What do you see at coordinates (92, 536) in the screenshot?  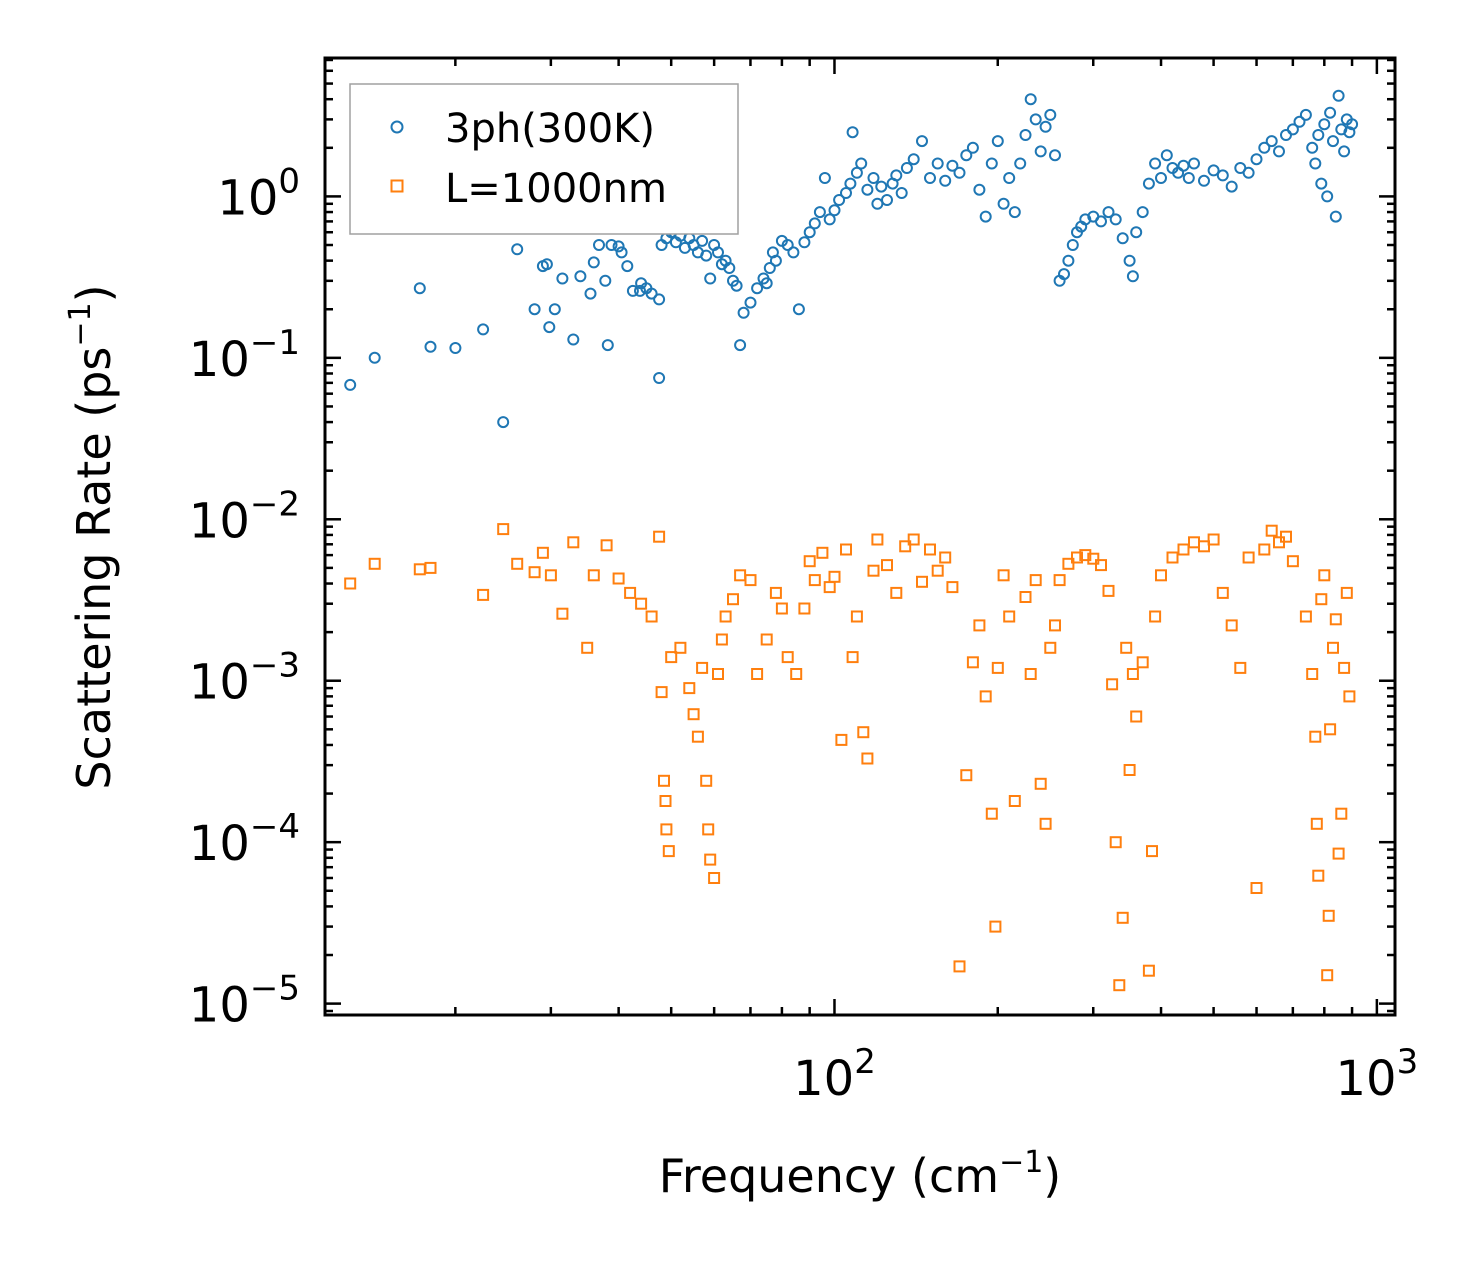 I see `y-axis-title: Scattering Rate (ps−1)` at bounding box center [92, 536].